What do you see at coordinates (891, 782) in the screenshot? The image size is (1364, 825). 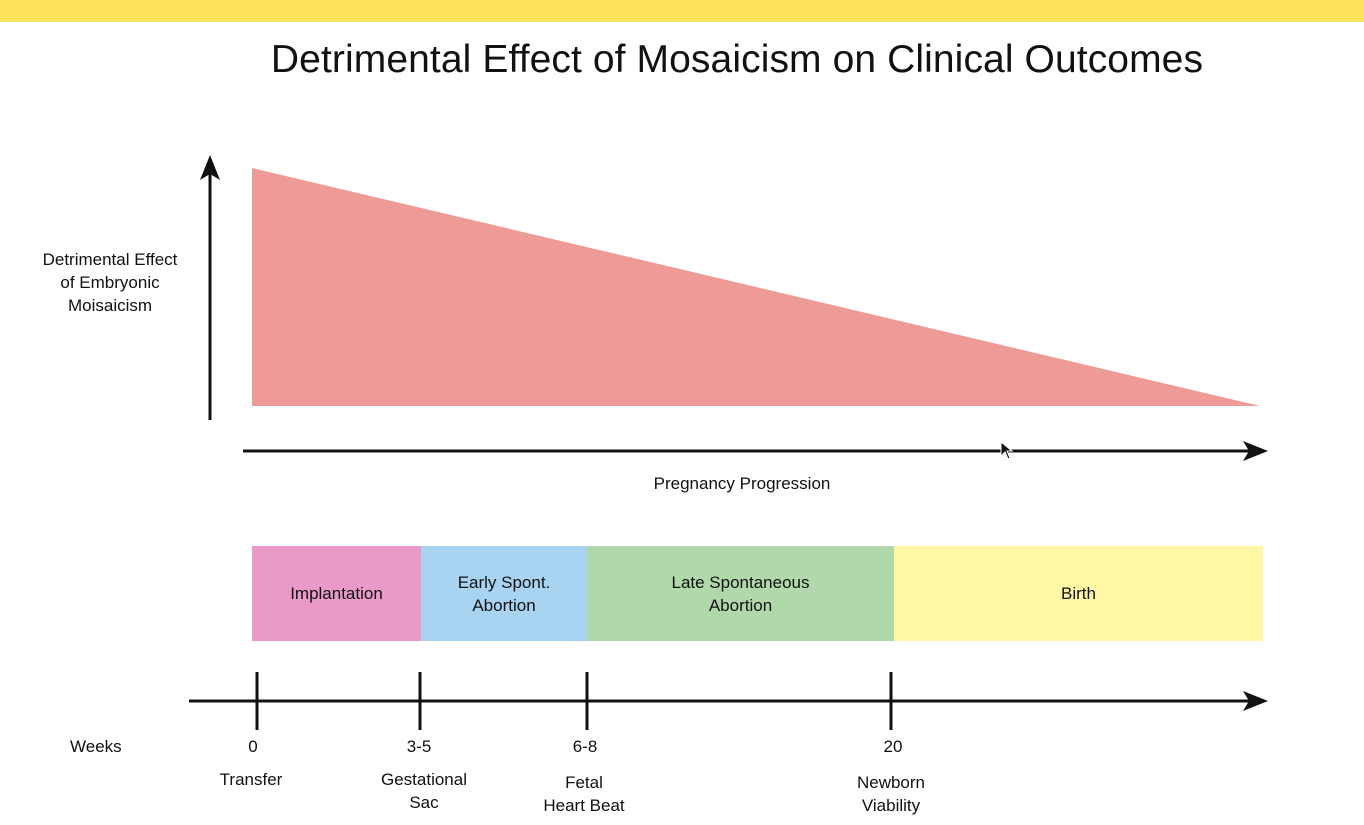 I see `tick-event-line: Newborn` at bounding box center [891, 782].